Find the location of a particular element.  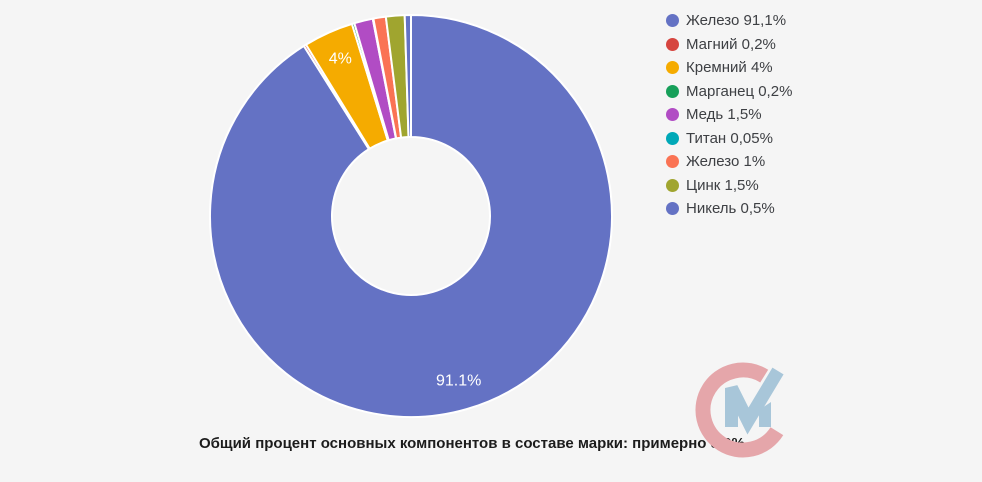

legend-item: Марганец 0,2% is located at coordinates (729, 92).